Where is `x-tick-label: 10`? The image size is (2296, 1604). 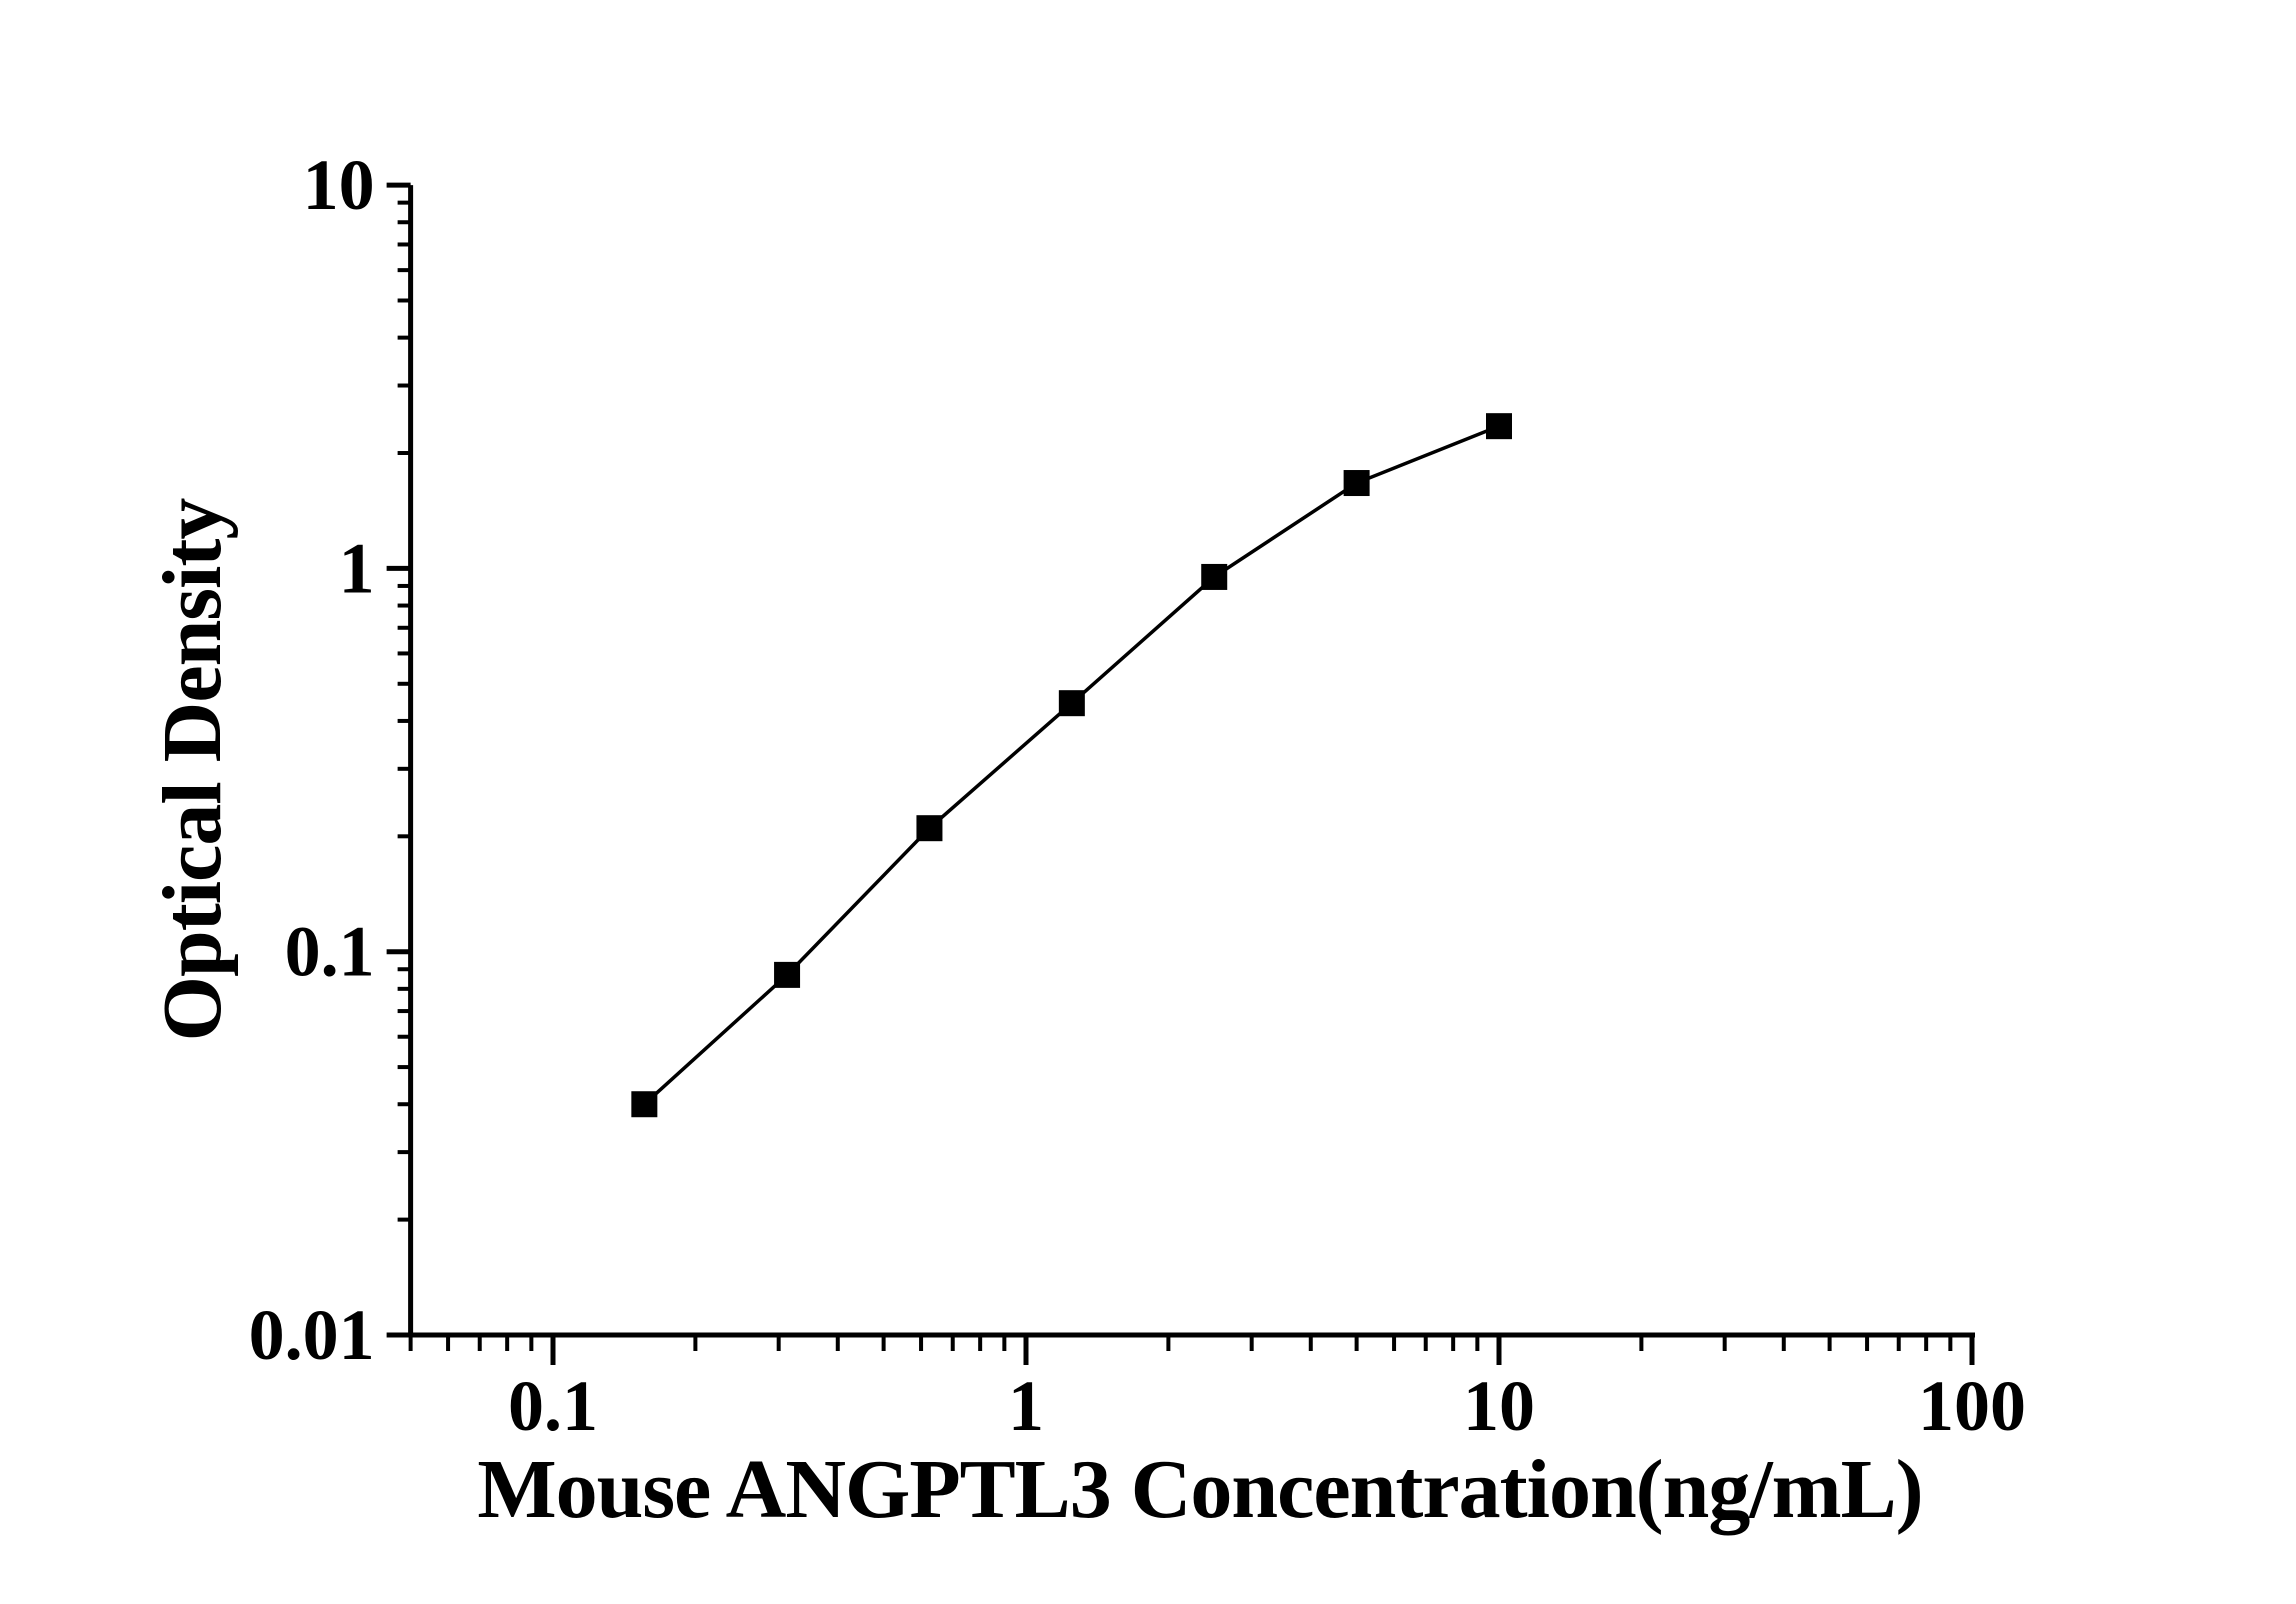
x-tick-label: 10 is located at coordinates (1499, 1406).